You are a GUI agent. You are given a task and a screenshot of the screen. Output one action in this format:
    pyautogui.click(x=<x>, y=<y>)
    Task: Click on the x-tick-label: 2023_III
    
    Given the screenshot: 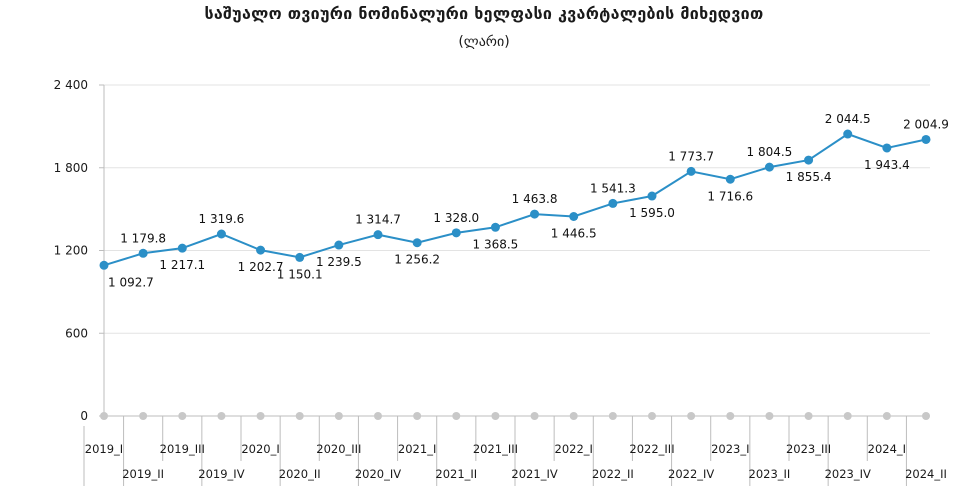 What is the action you would take?
    pyautogui.click(x=808, y=449)
    